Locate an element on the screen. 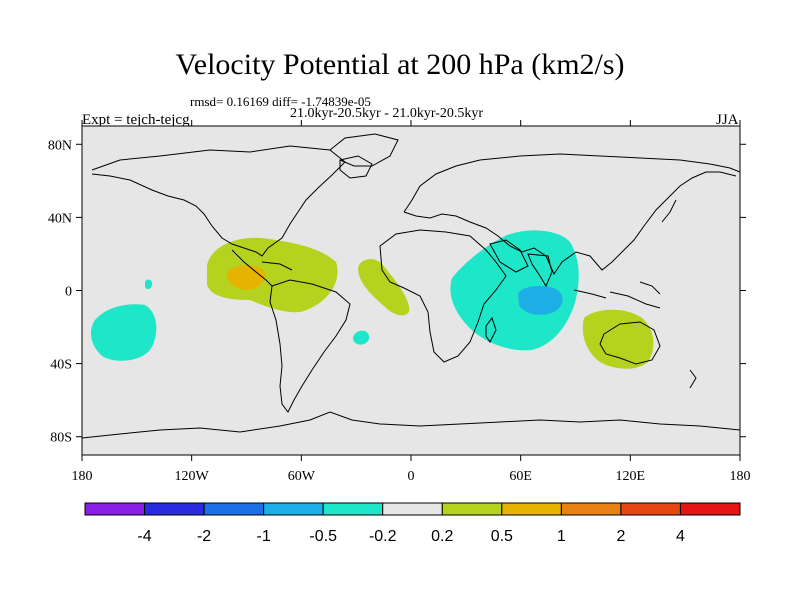  colorbar-label: 0.2 is located at coordinates (442, 536).